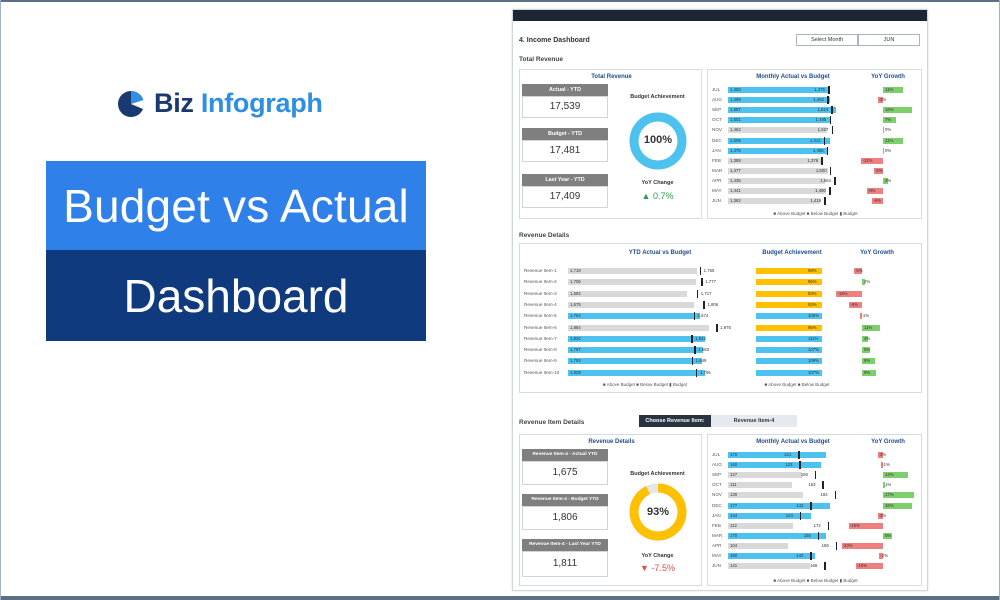 The image size is (1000, 600). I want to click on monthly-actual-value: 1,505, so click(735, 140).